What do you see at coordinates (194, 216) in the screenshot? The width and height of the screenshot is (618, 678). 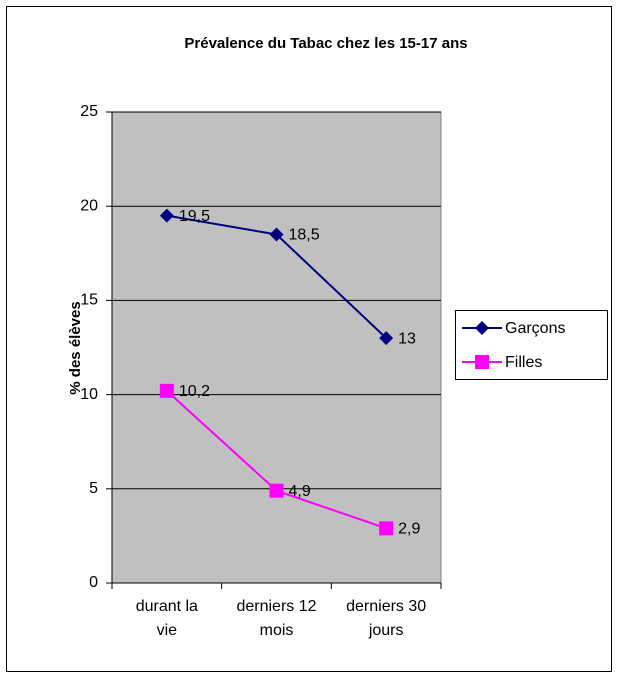 I see `data-label: 19,5` at bounding box center [194, 216].